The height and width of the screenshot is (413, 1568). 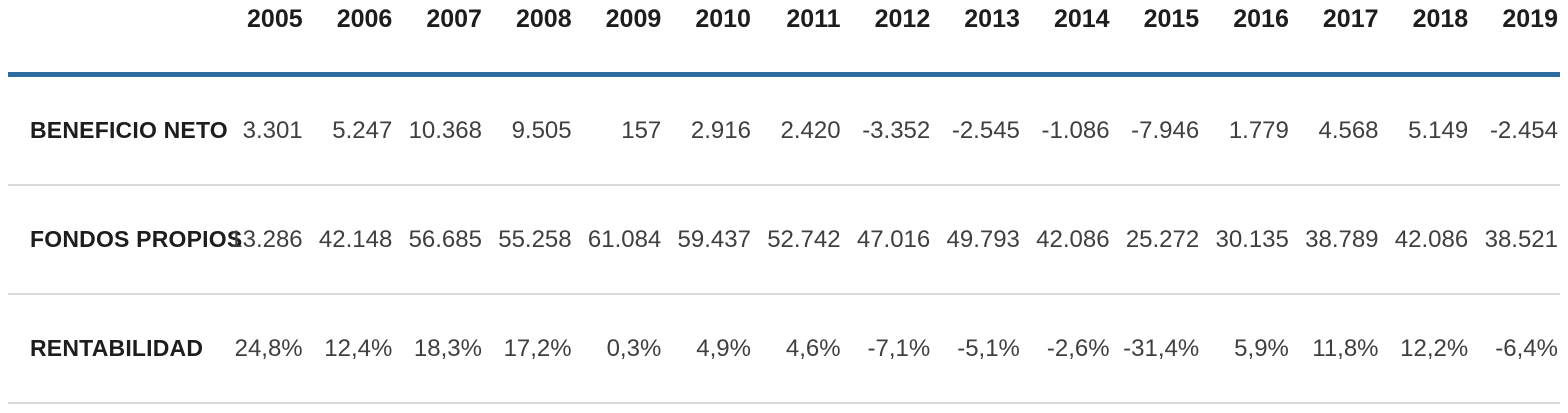 I want to click on cell: -1.086, so click(x=1066, y=130).